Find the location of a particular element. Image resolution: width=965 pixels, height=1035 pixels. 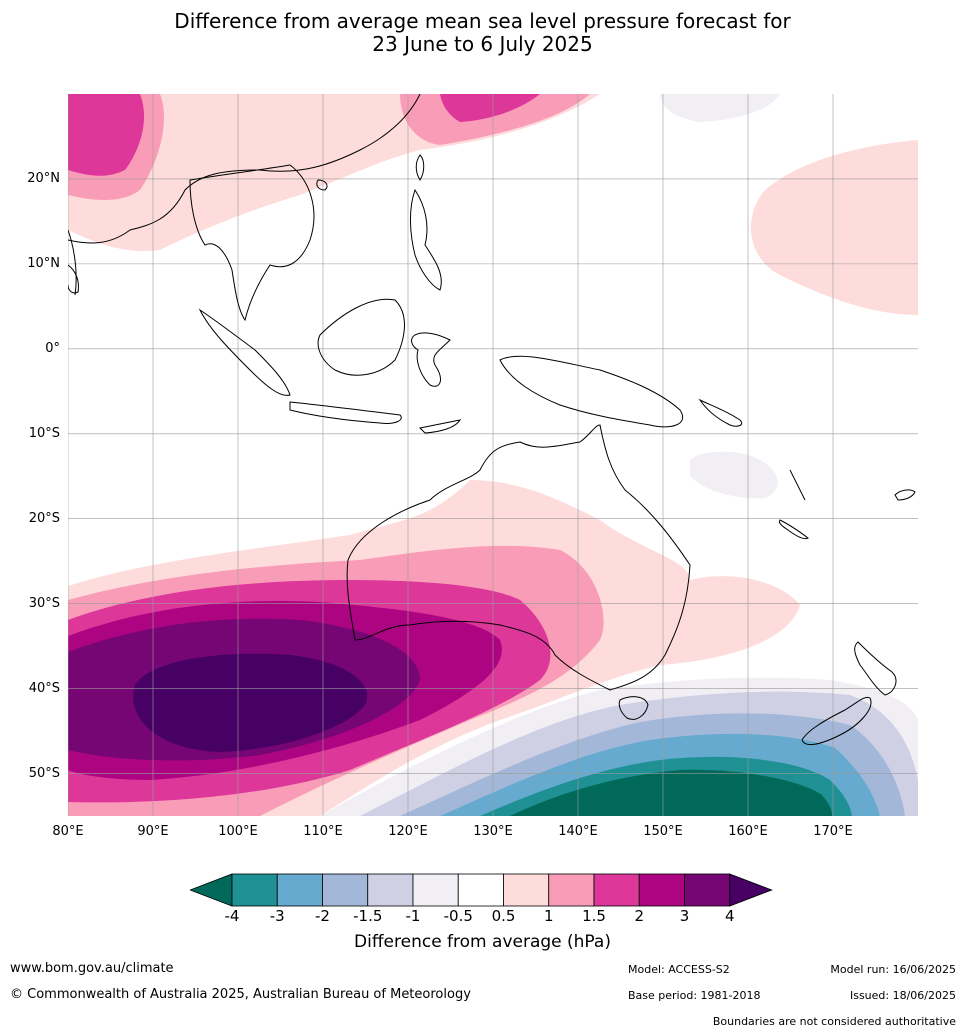

anomaly-neg-pacific is located at coordinates (734, 475).